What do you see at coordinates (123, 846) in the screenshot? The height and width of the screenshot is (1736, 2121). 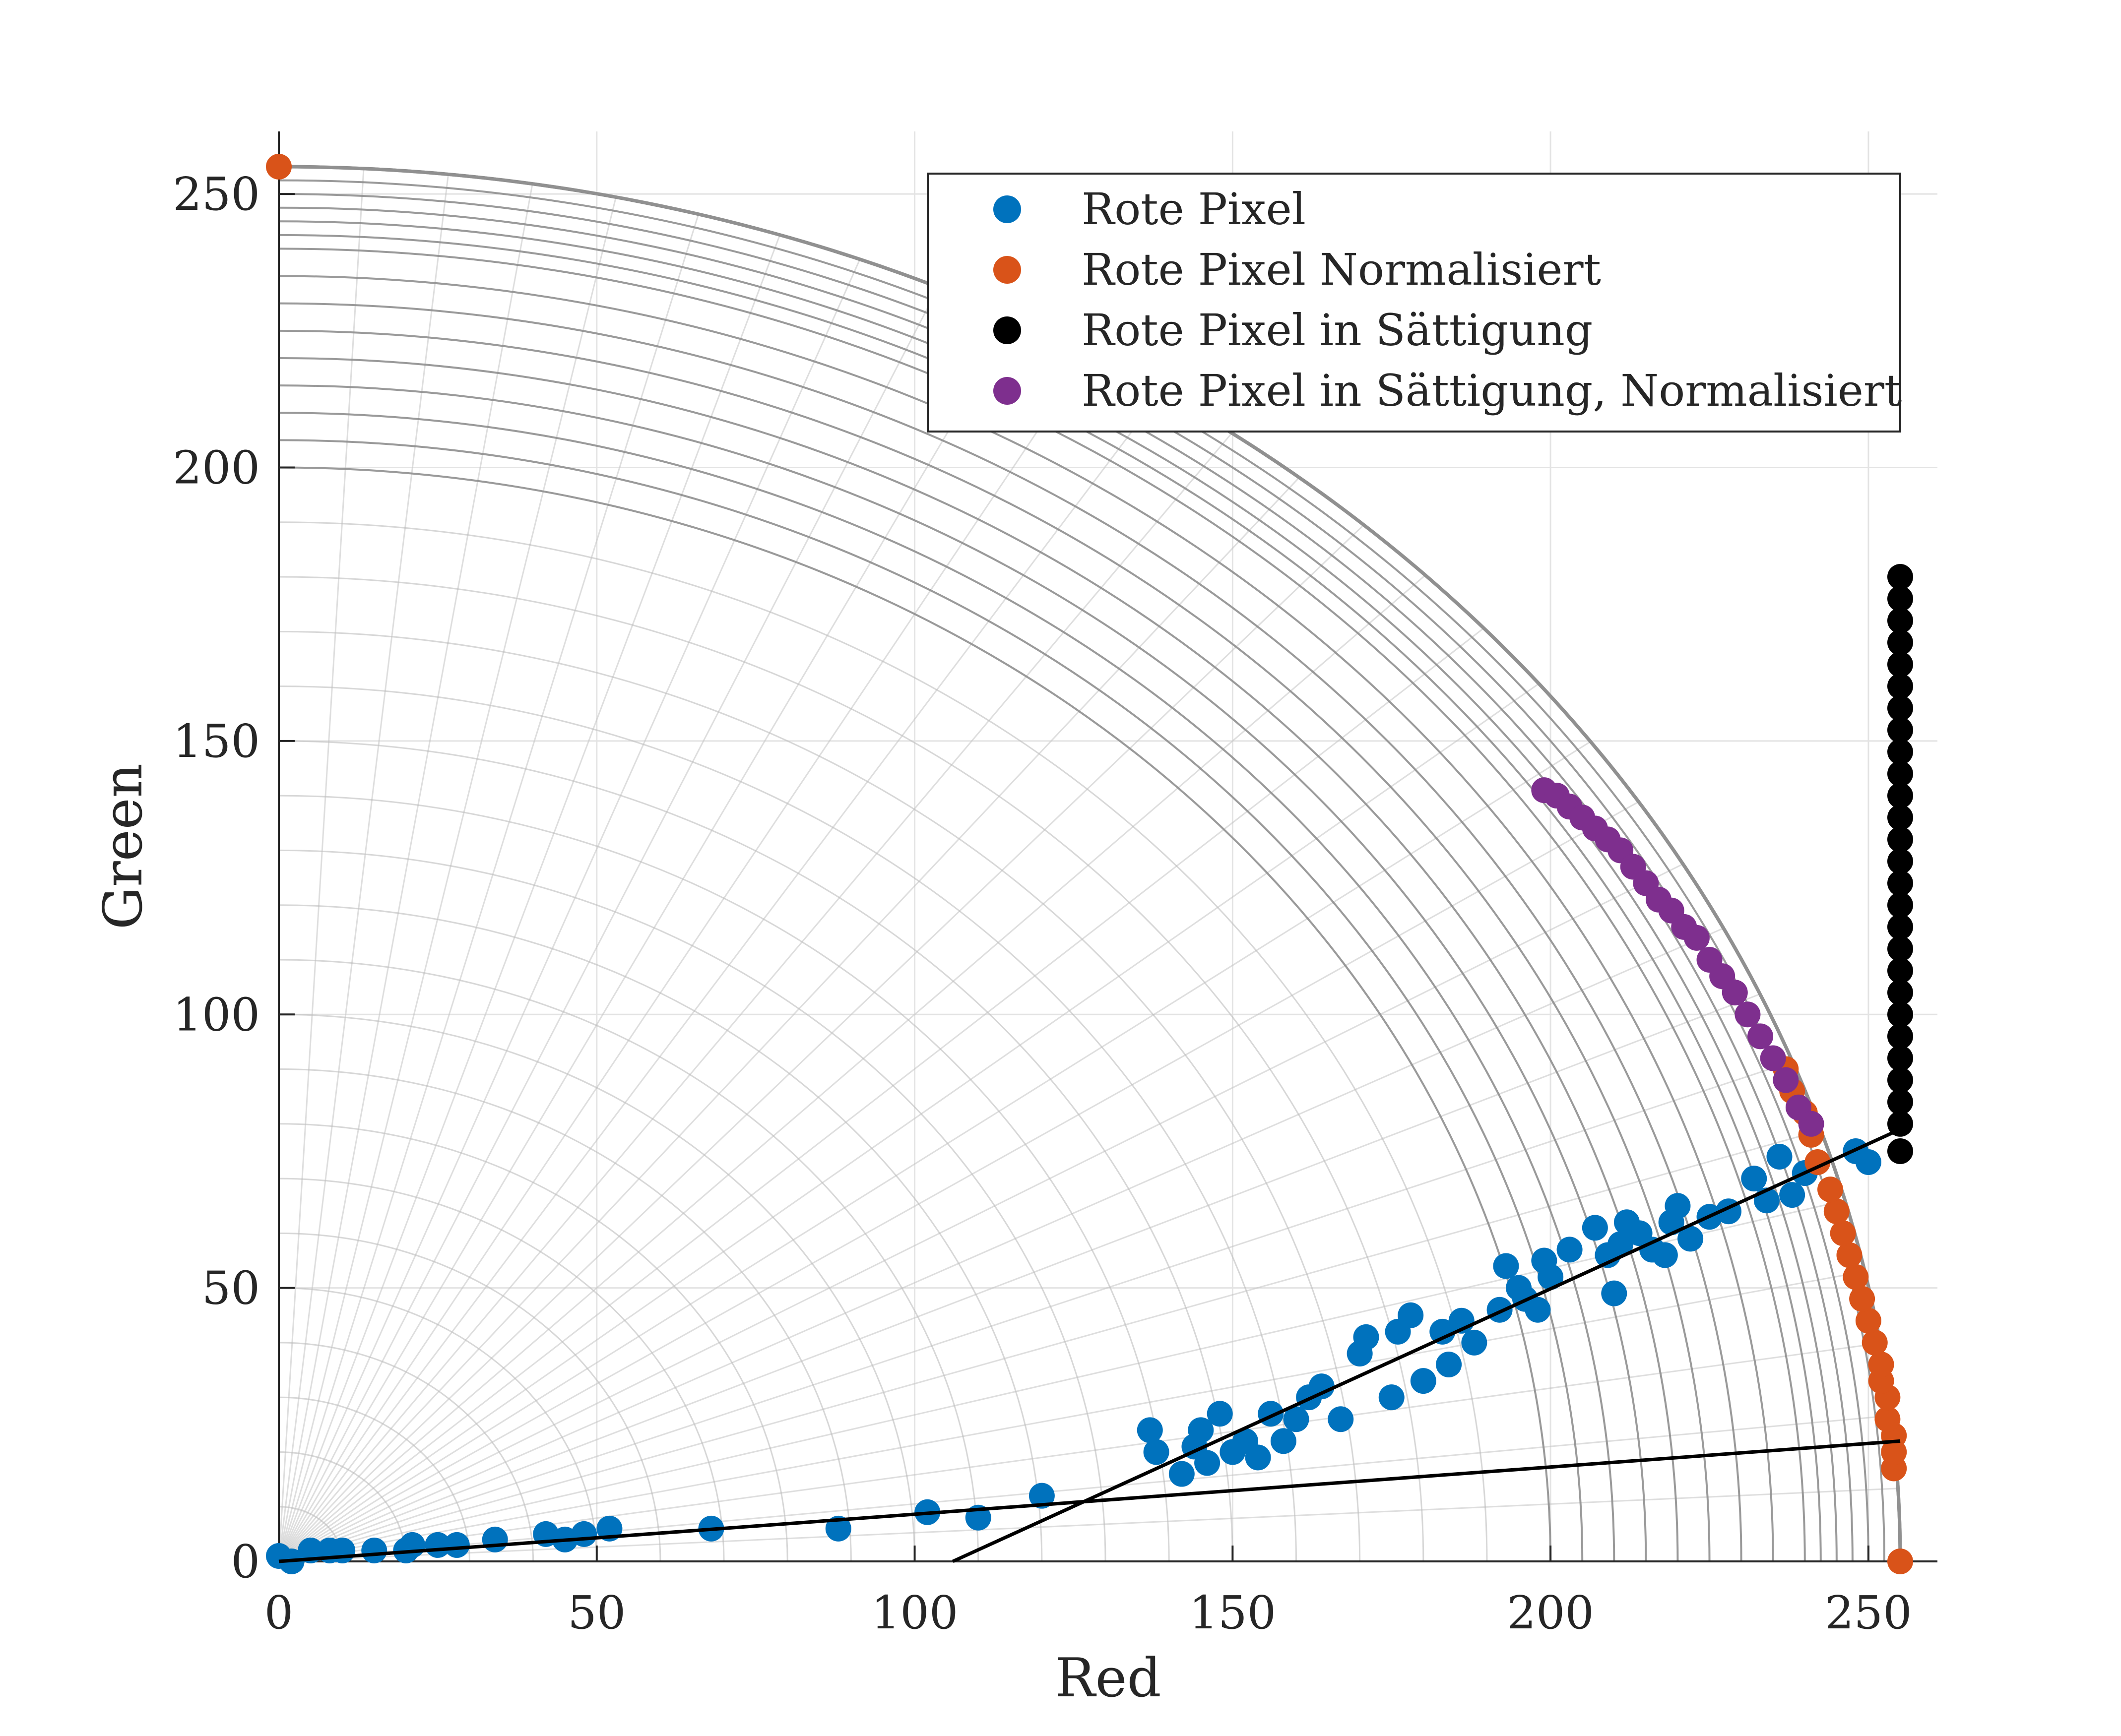 I see `y-axis-label: Green` at bounding box center [123, 846].